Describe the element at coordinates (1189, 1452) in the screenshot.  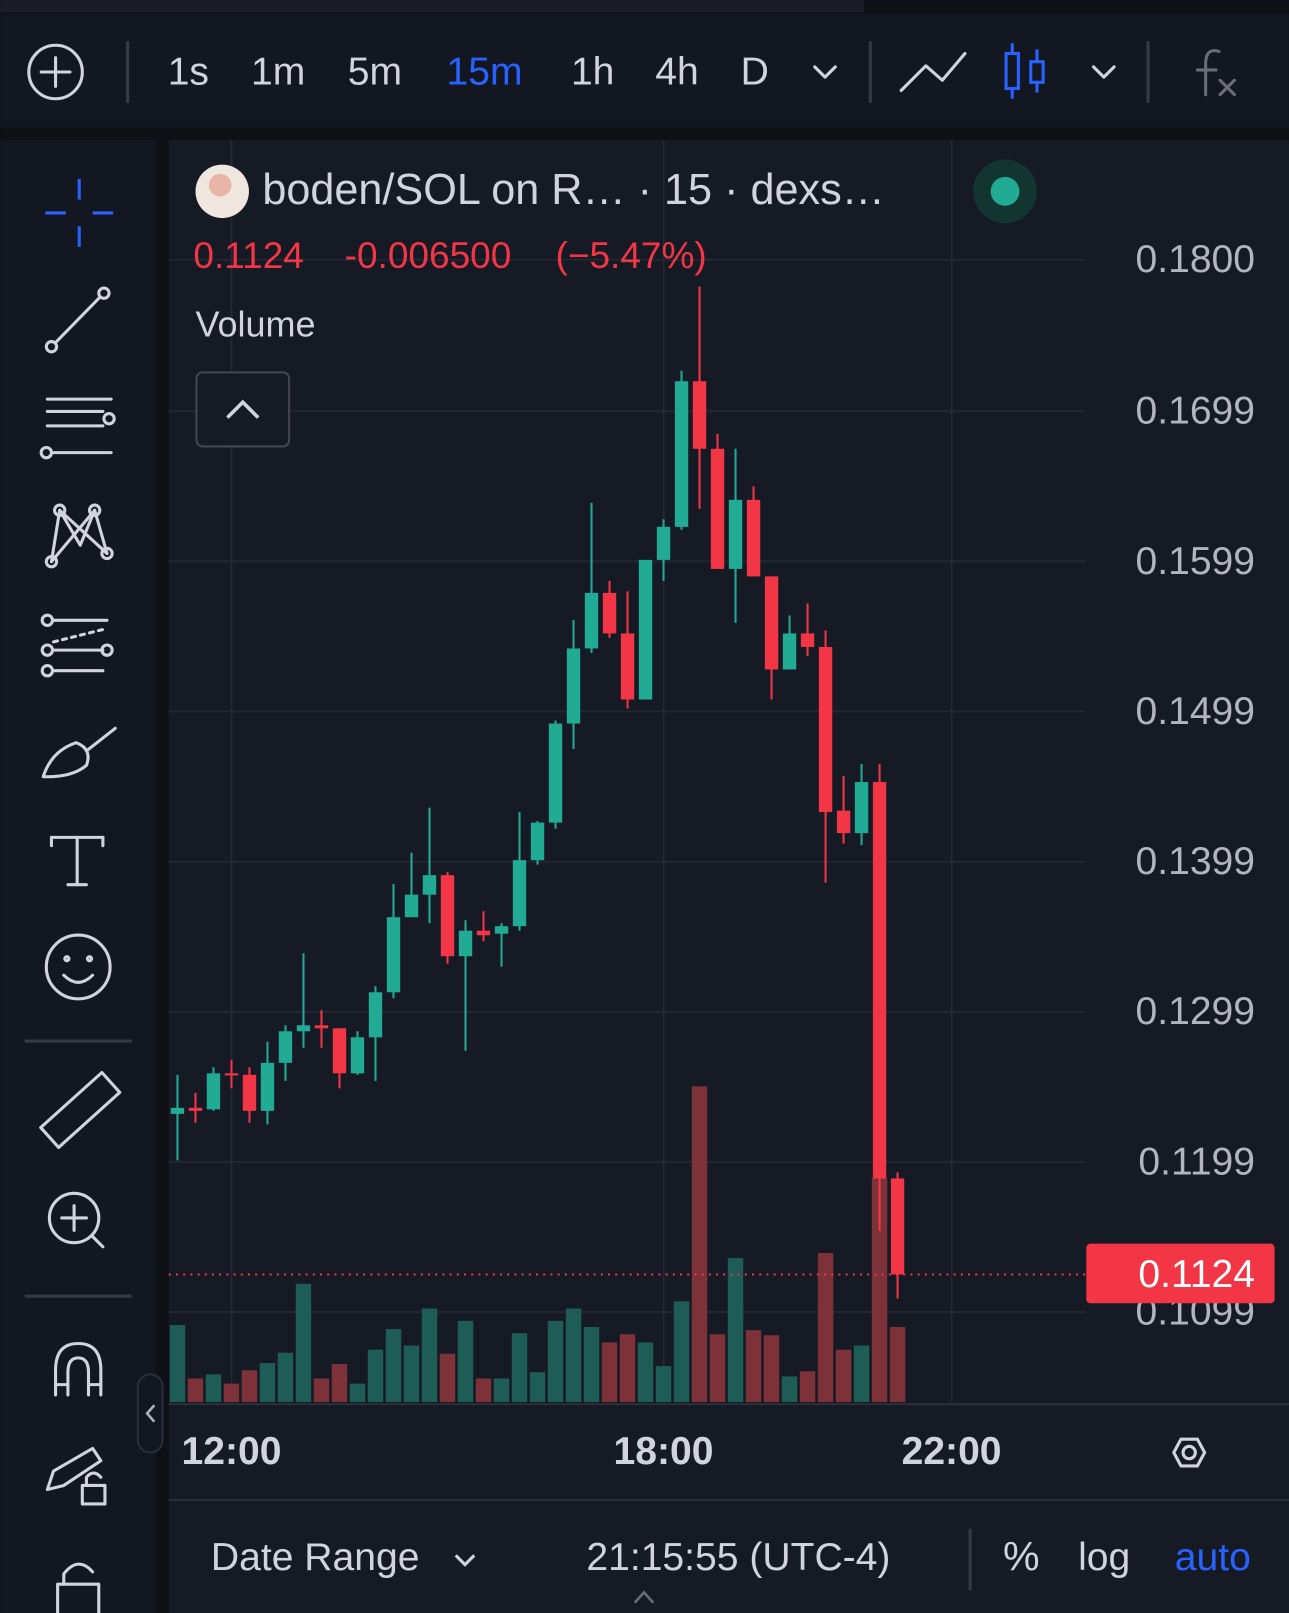
I see `settings-button` at that location.